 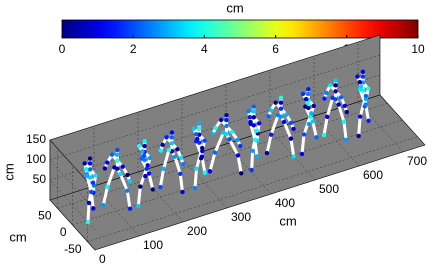 What do you see at coordinates (73, 249) in the screenshot?
I see `y-tick-label: -50` at bounding box center [73, 249].